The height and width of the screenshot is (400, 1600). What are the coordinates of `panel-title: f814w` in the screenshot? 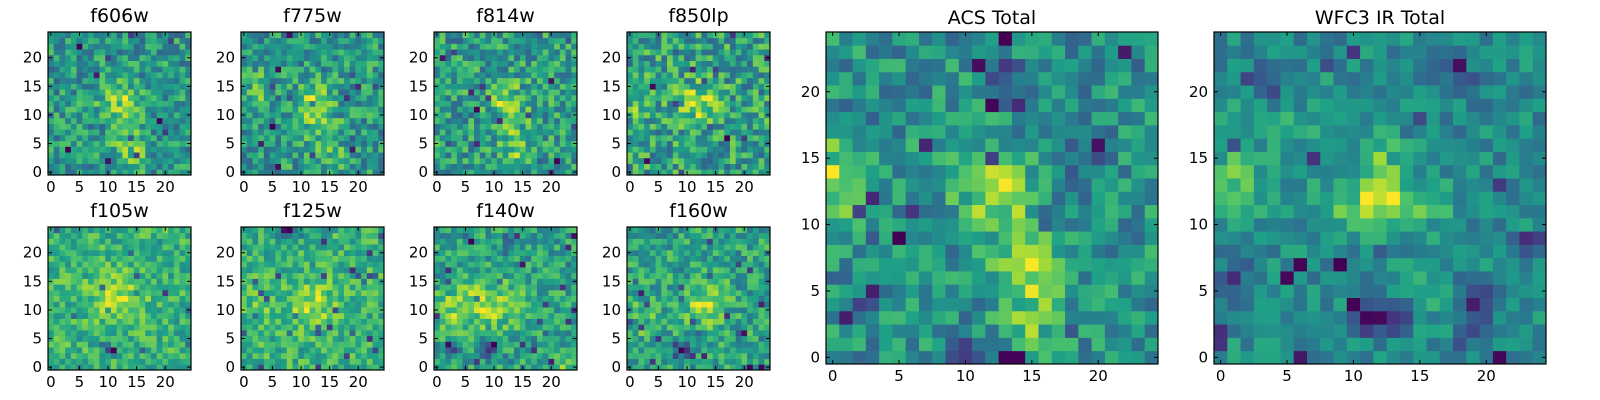 It's located at (505, 16).